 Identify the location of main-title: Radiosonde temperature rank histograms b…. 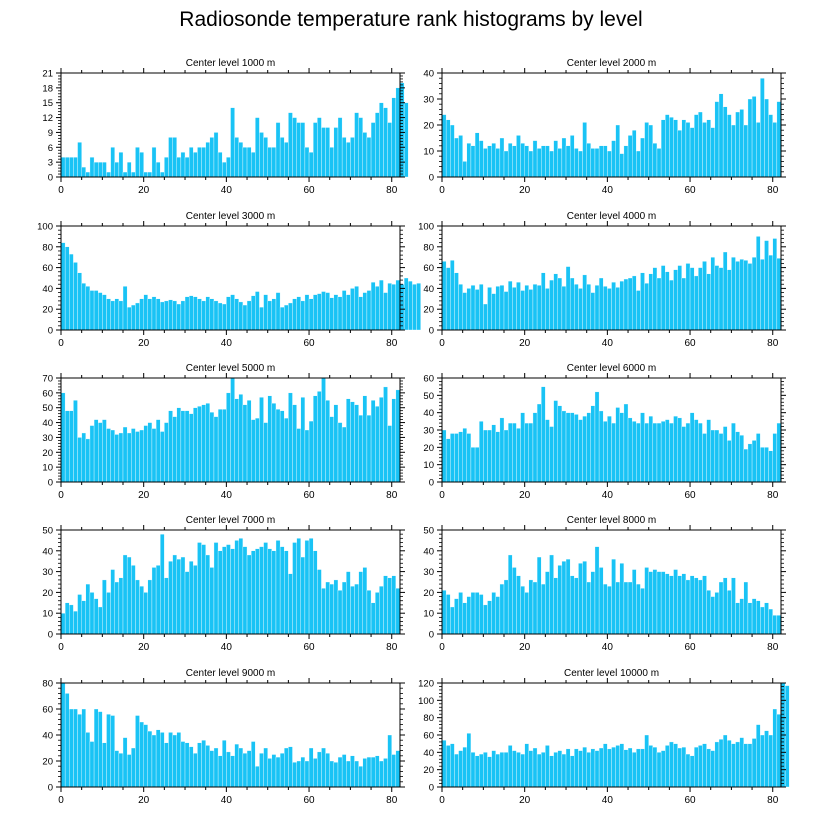
(411, 19).